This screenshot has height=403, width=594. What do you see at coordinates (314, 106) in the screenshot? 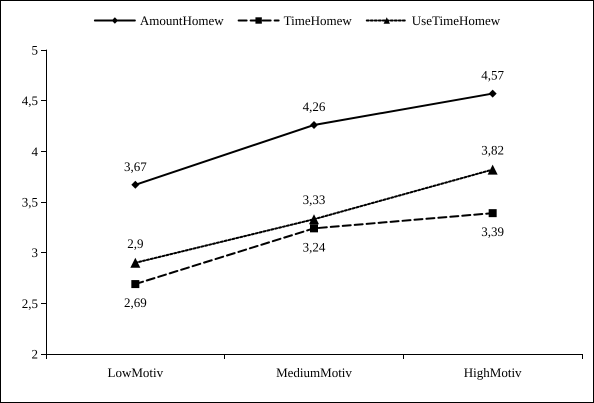
I see `data-label: 4,26` at bounding box center [314, 106].